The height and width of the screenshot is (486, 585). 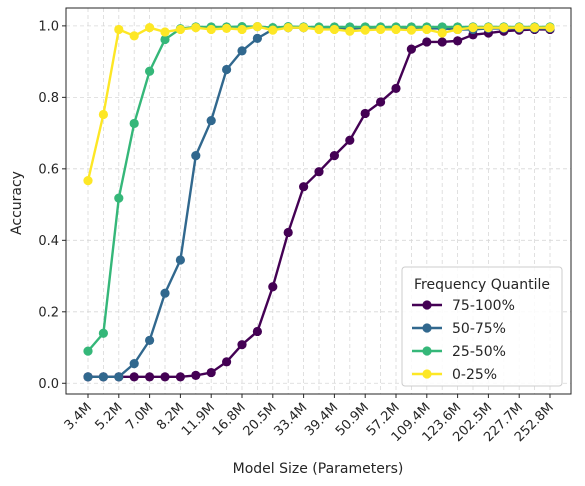 I want to click on y-tick-label: 0.4, so click(x=48, y=241).